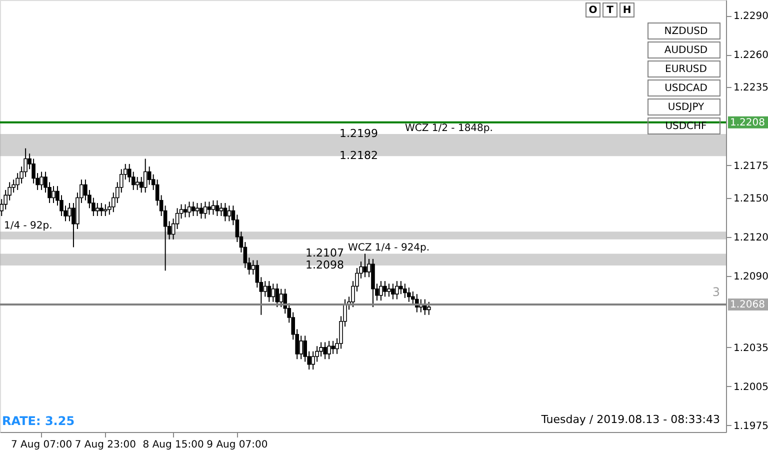 Image resolution: width=768 pixels, height=453 pixels. What do you see at coordinates (28, 226) in the screenshot?
I see `band-label: 1/4 - 92р.` at bounding box center [28, 226].